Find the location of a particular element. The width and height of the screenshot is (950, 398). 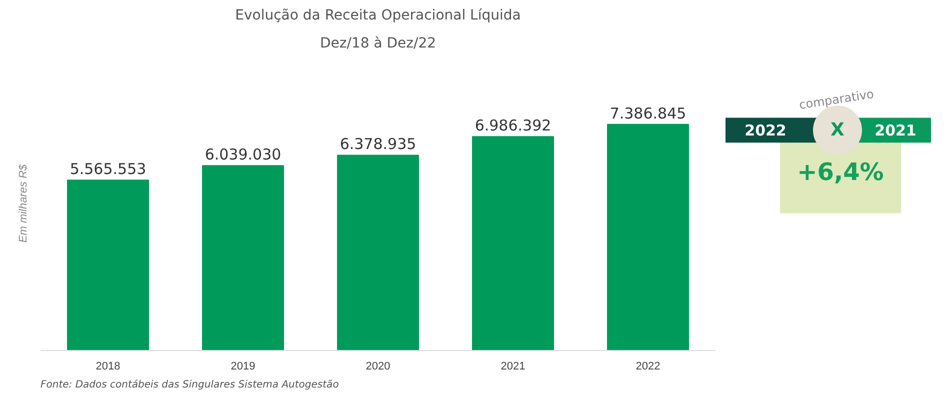

x-tick-label: 2021 is located at coordinates (513, 366).